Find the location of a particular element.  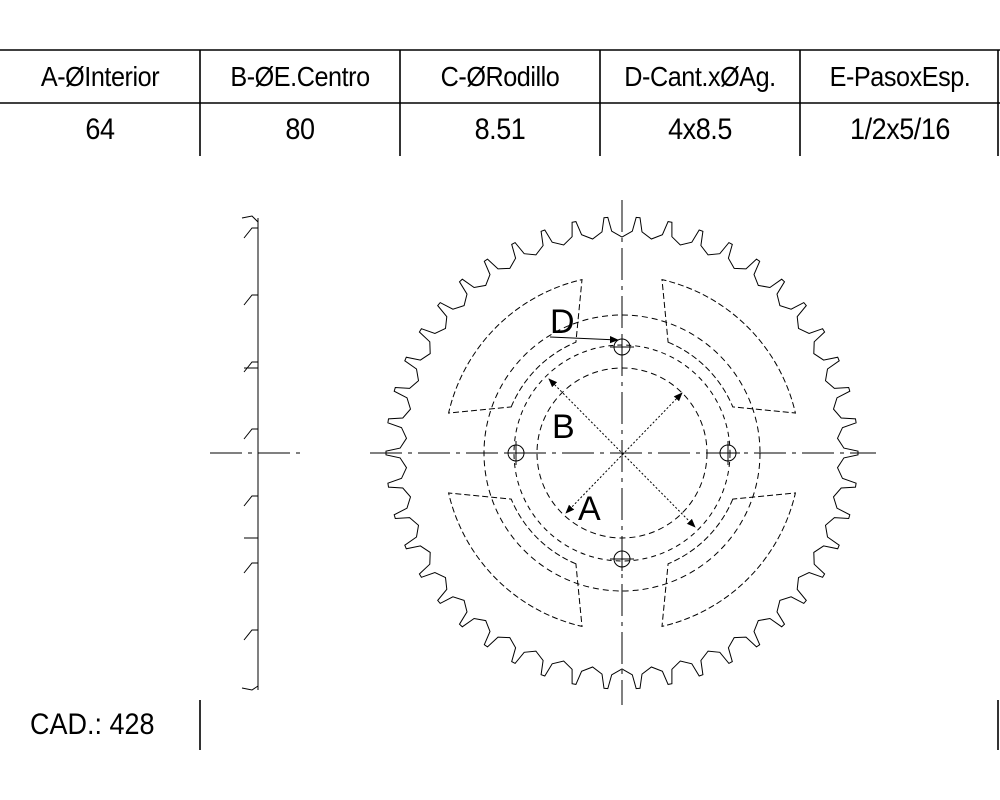

value-c-roller-diameter: 8.51 is located at coordinates (500, 129).